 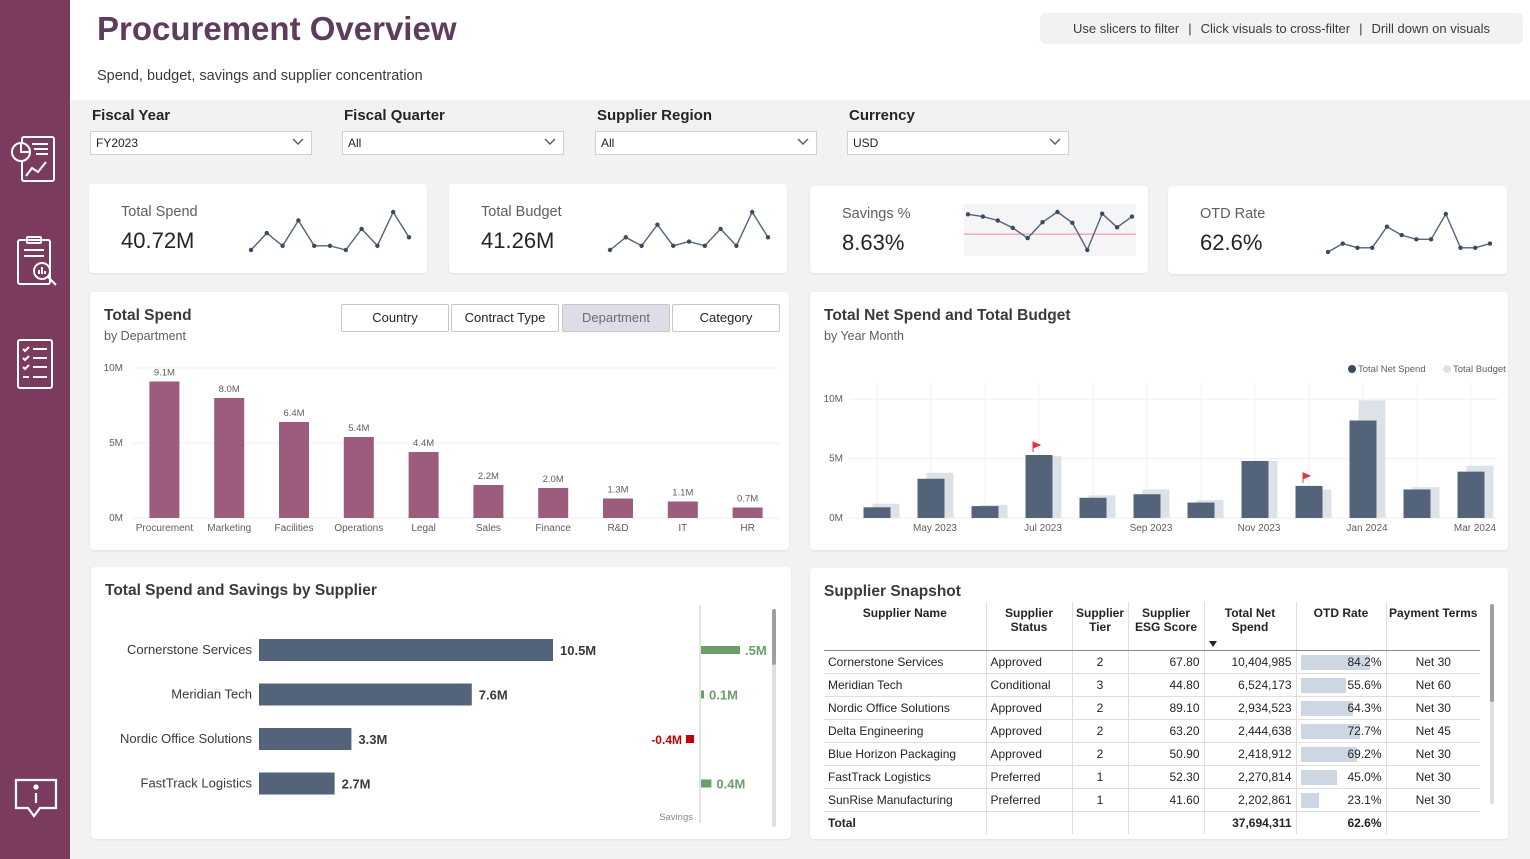 What do you see at coordinates (1100, 800) in the screenshot?
I see `cell-supplier-tier: 1` at bounding box center [1100, 800].